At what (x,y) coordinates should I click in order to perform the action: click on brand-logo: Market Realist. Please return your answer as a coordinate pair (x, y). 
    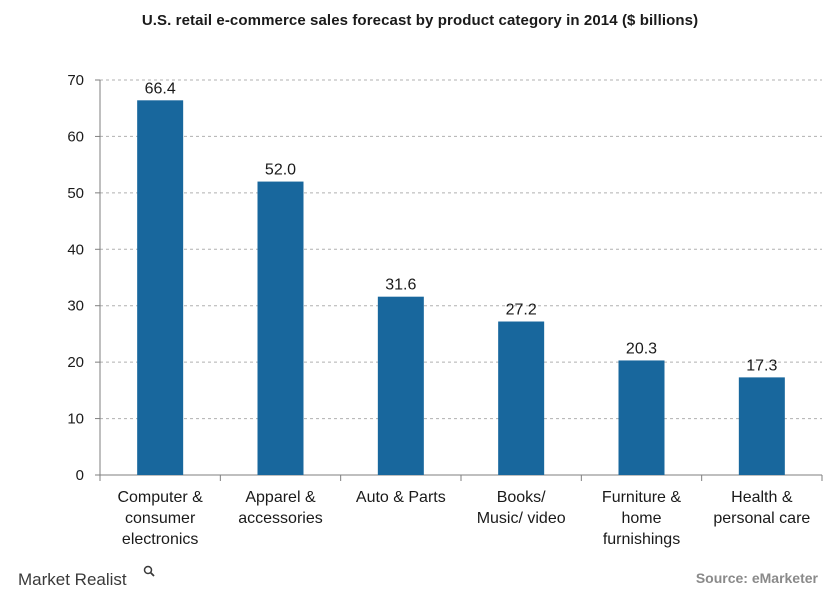
    Looking at the image, I should click on (72, 579).